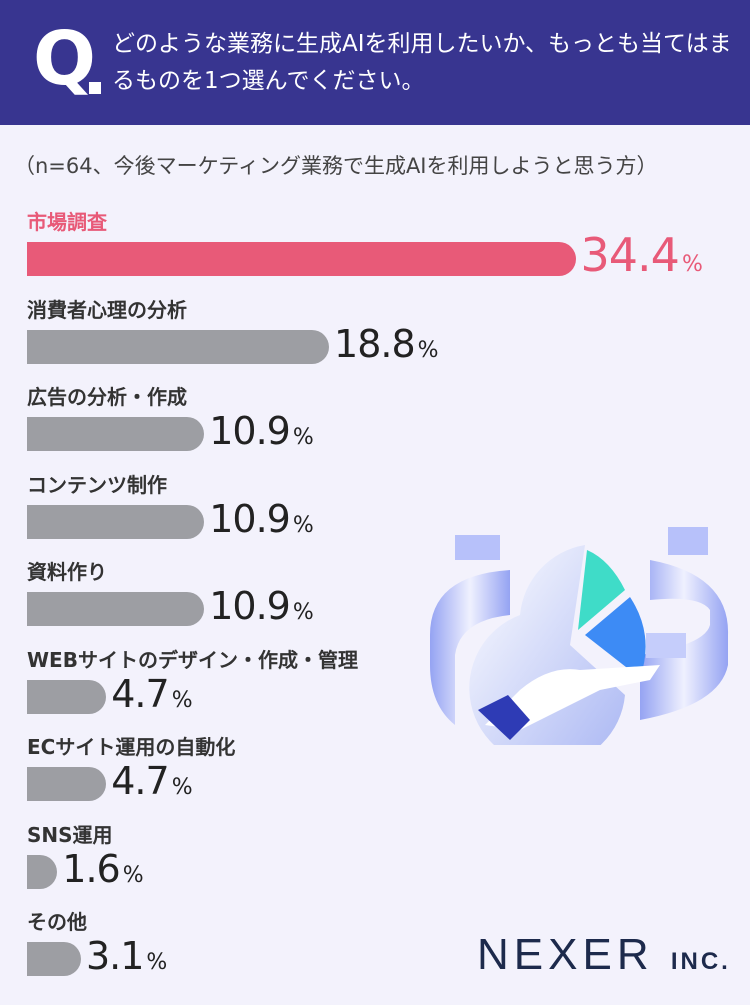  What do you see at coordinates (67, 572) in the screenshot?
I see `category-label: 資料作り` at bounding box center [67, 572].